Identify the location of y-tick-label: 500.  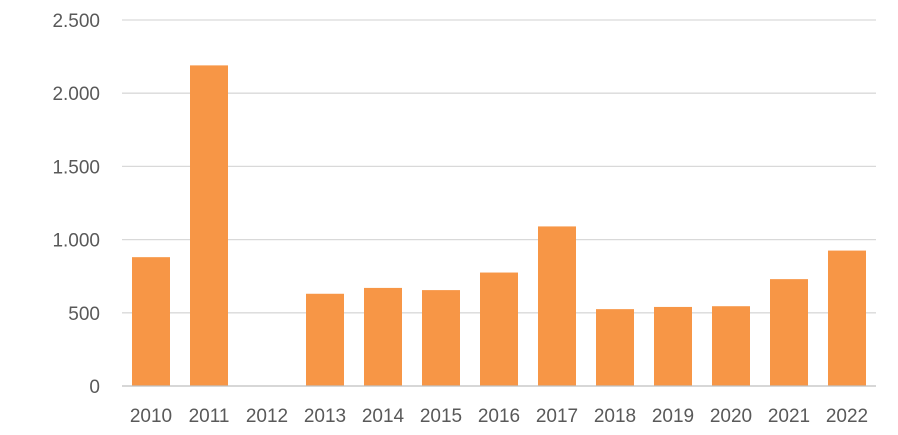
(84, 314).